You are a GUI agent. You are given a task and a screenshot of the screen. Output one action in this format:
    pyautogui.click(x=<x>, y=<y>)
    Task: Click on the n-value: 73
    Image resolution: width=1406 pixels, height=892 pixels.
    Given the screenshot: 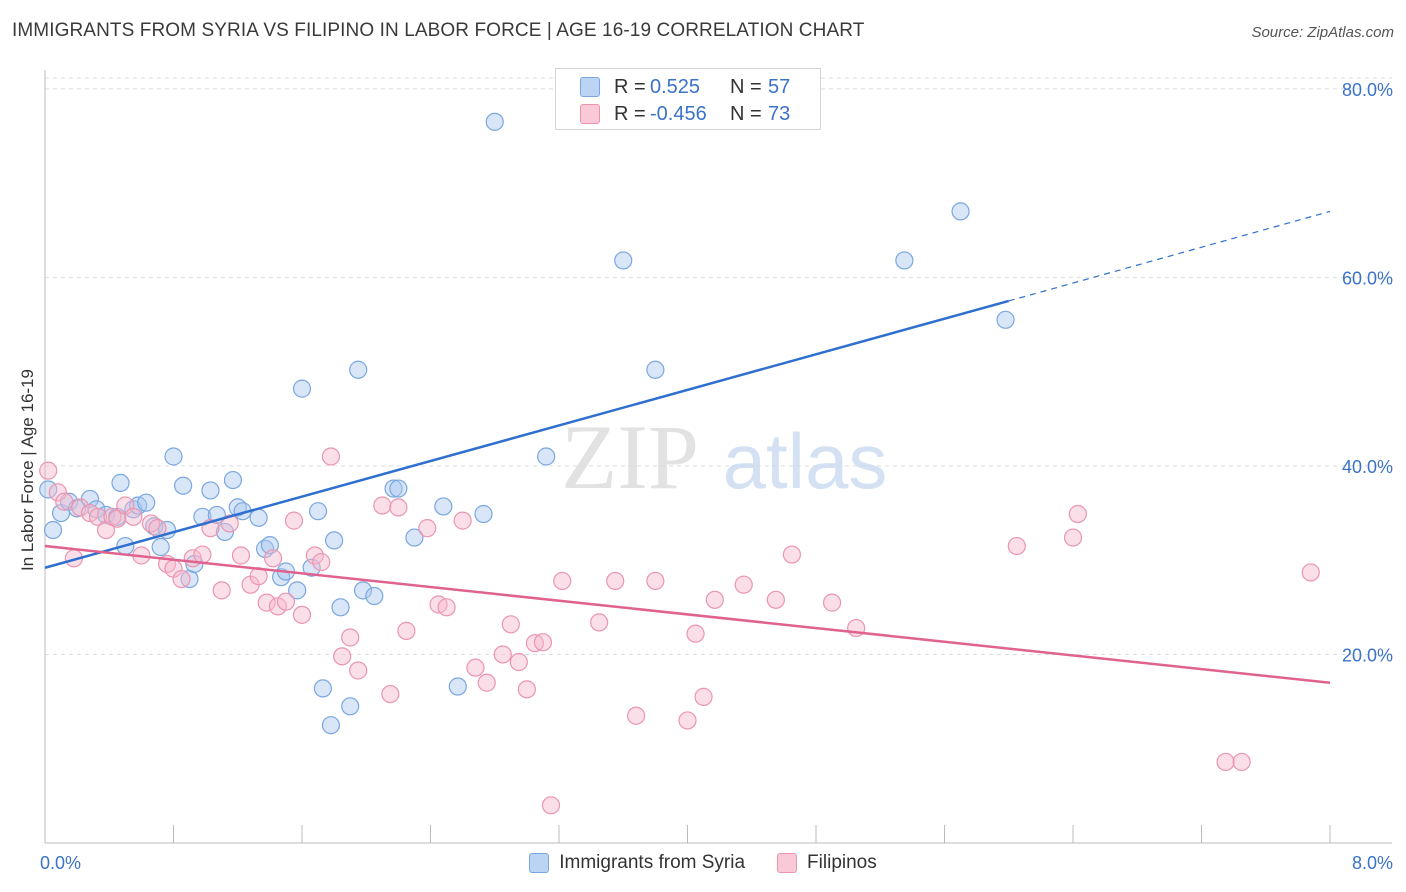 What is the action you would take?
    pyautogui.click(x=779, y=113)
    